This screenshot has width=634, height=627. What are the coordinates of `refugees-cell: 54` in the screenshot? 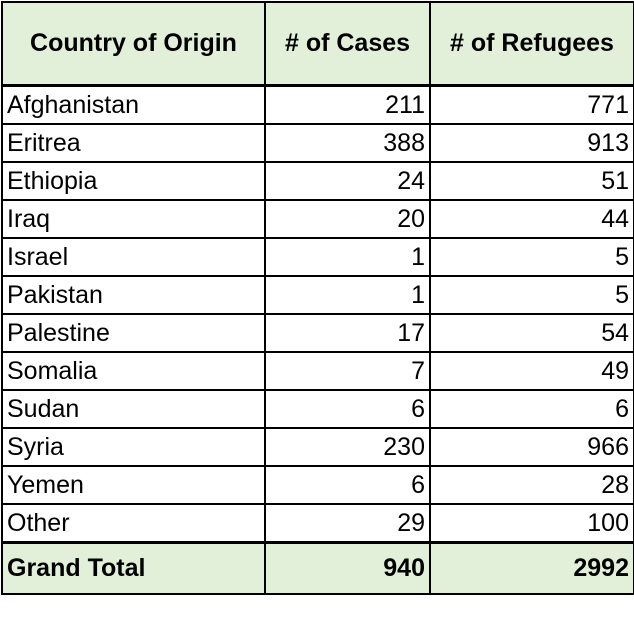 It's located at (531, 333).